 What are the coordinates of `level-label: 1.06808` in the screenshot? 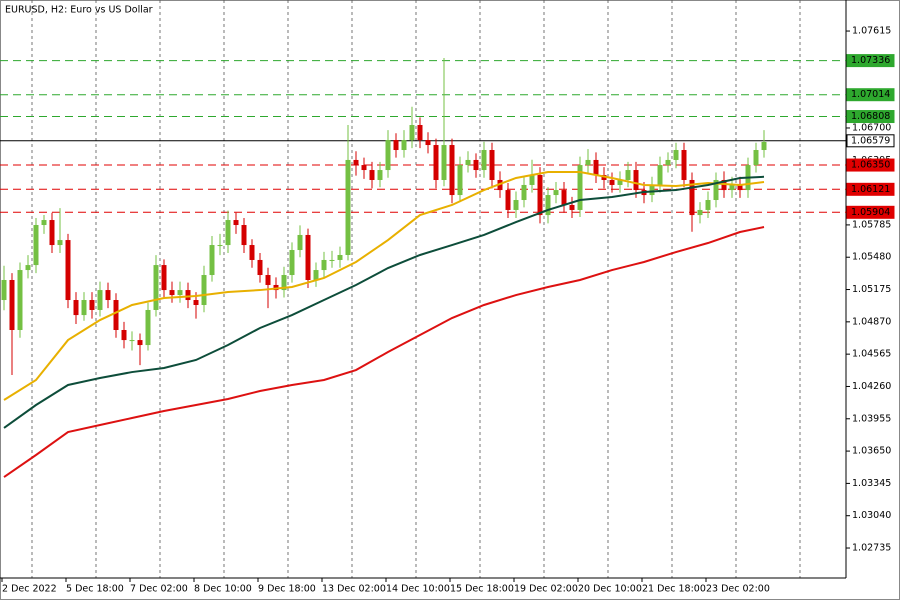 It's located at (870, 116).